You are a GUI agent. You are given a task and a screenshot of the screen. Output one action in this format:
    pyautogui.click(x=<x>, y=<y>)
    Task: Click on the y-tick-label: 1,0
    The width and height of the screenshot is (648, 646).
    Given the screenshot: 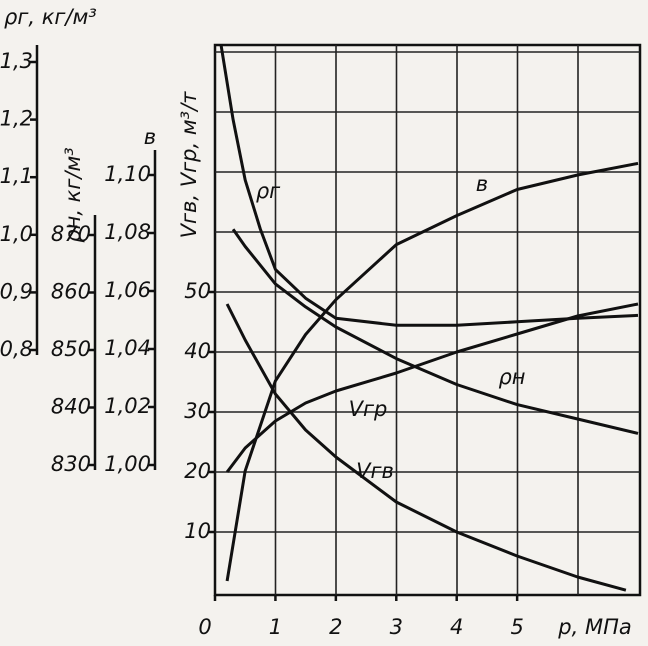 What is the action you would take?
    pyautogui.click(x=16, y=234)
    